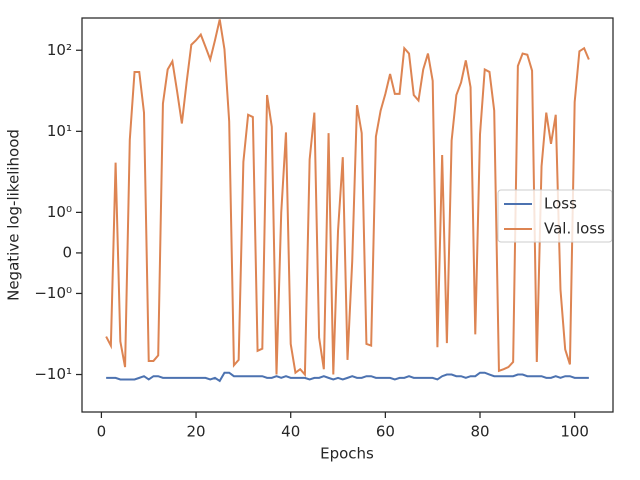 This screenshot has height=480, width=640. What do you see at coordinates (53, 293) in the screenshot?
I see `y-tick-label: −10⁰` at bounding box center [53, 293].